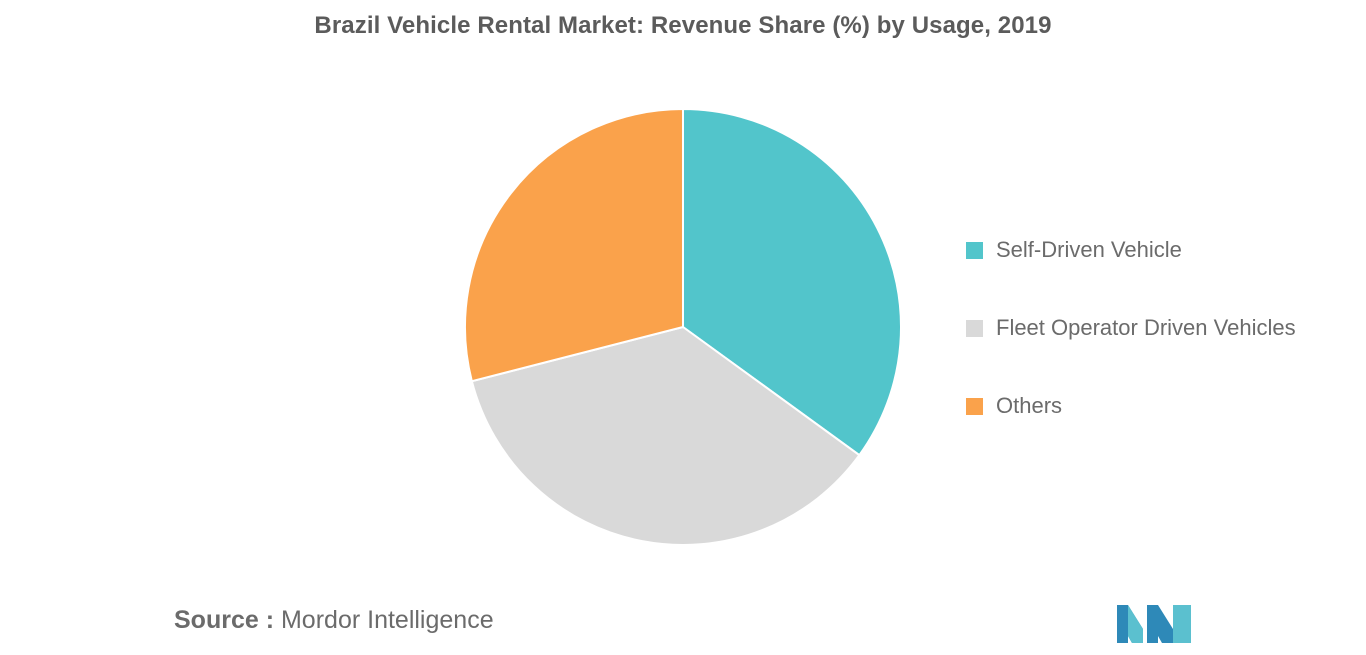  I want to click on pie-slice-fleet-operator-driven-vehicles, so click(665, 436).